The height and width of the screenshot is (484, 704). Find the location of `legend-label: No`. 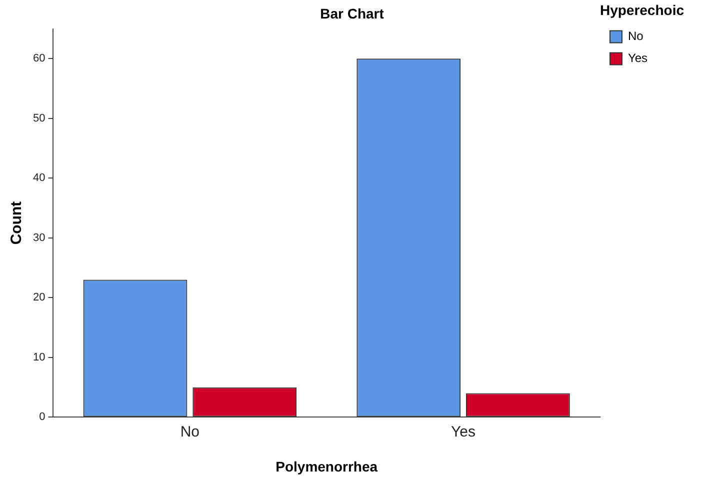

legend-label: No is located at coordinates (636, 36).